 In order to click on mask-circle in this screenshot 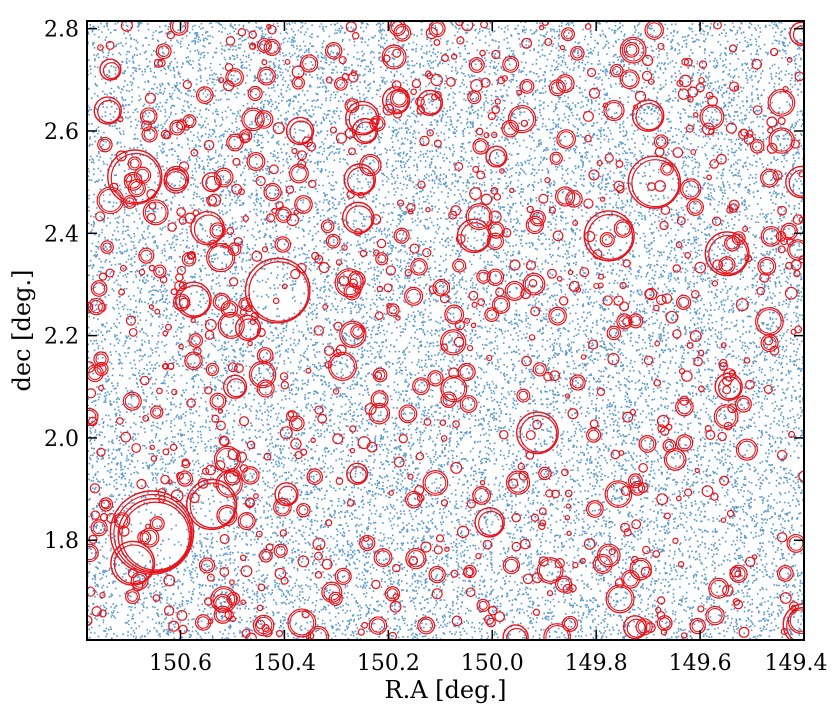, I will do `click(286, 494)`.